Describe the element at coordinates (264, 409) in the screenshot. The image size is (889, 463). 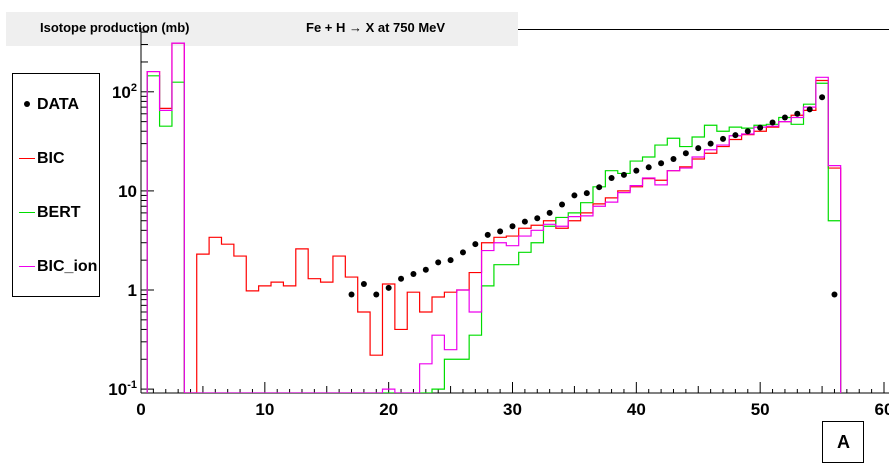
I see `x-tick-label: 10` at that location.